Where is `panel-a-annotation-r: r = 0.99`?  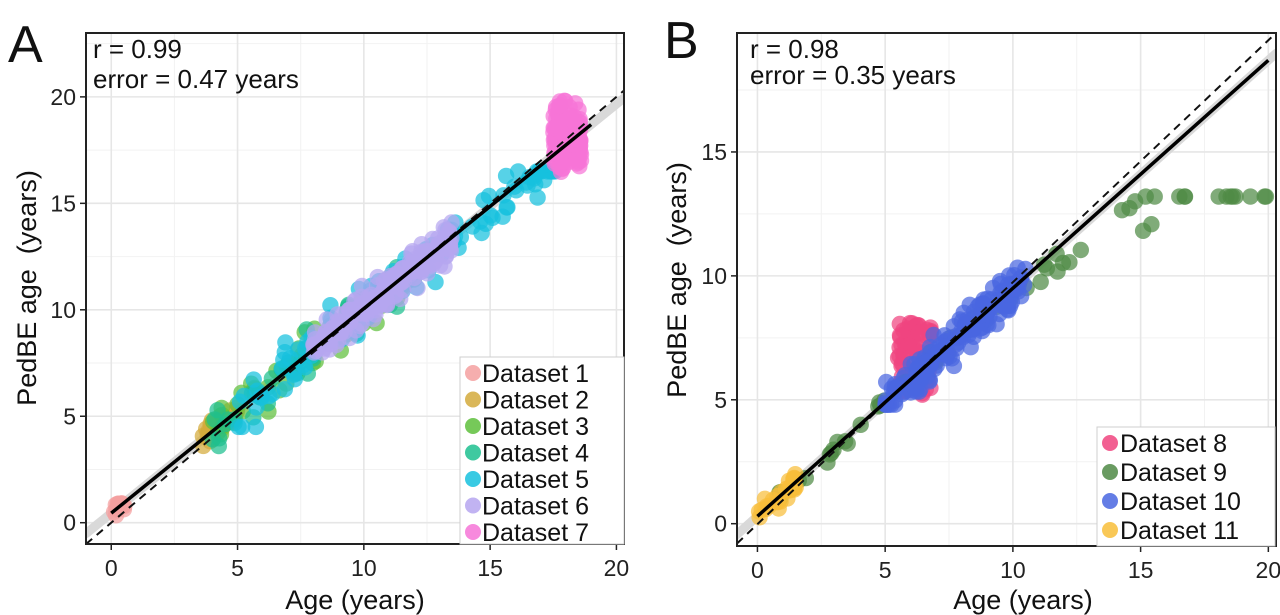
panel-a-annotation-r: r = 0.99 is located at coordinates (137, 49).